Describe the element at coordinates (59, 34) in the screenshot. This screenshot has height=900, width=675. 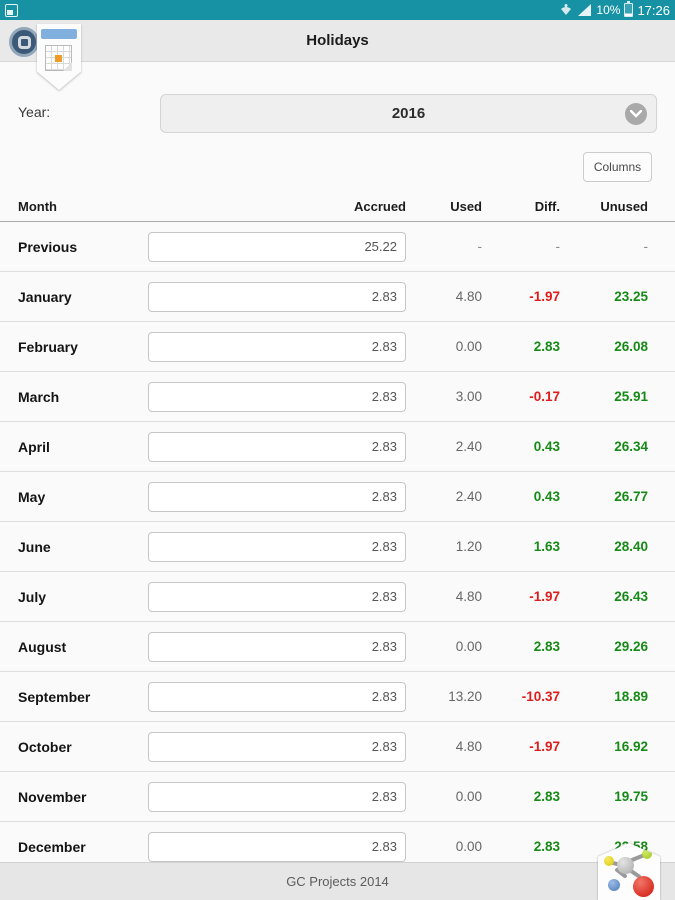
I see `calendar-icon` at that location.